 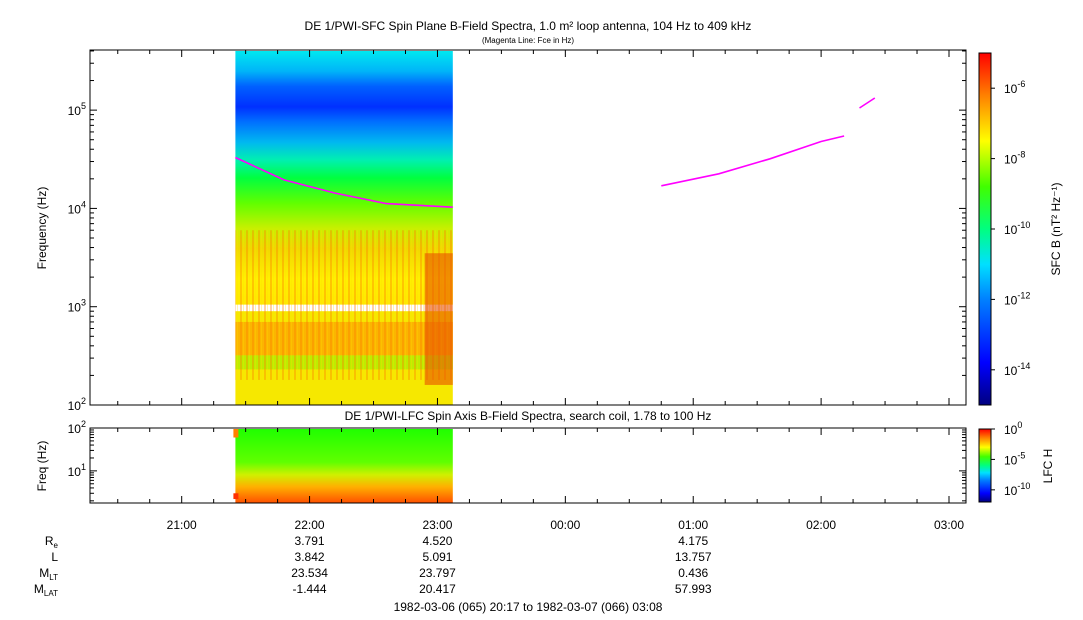 I want to click on lfc-spectrogram, so click(x=343, y=466).